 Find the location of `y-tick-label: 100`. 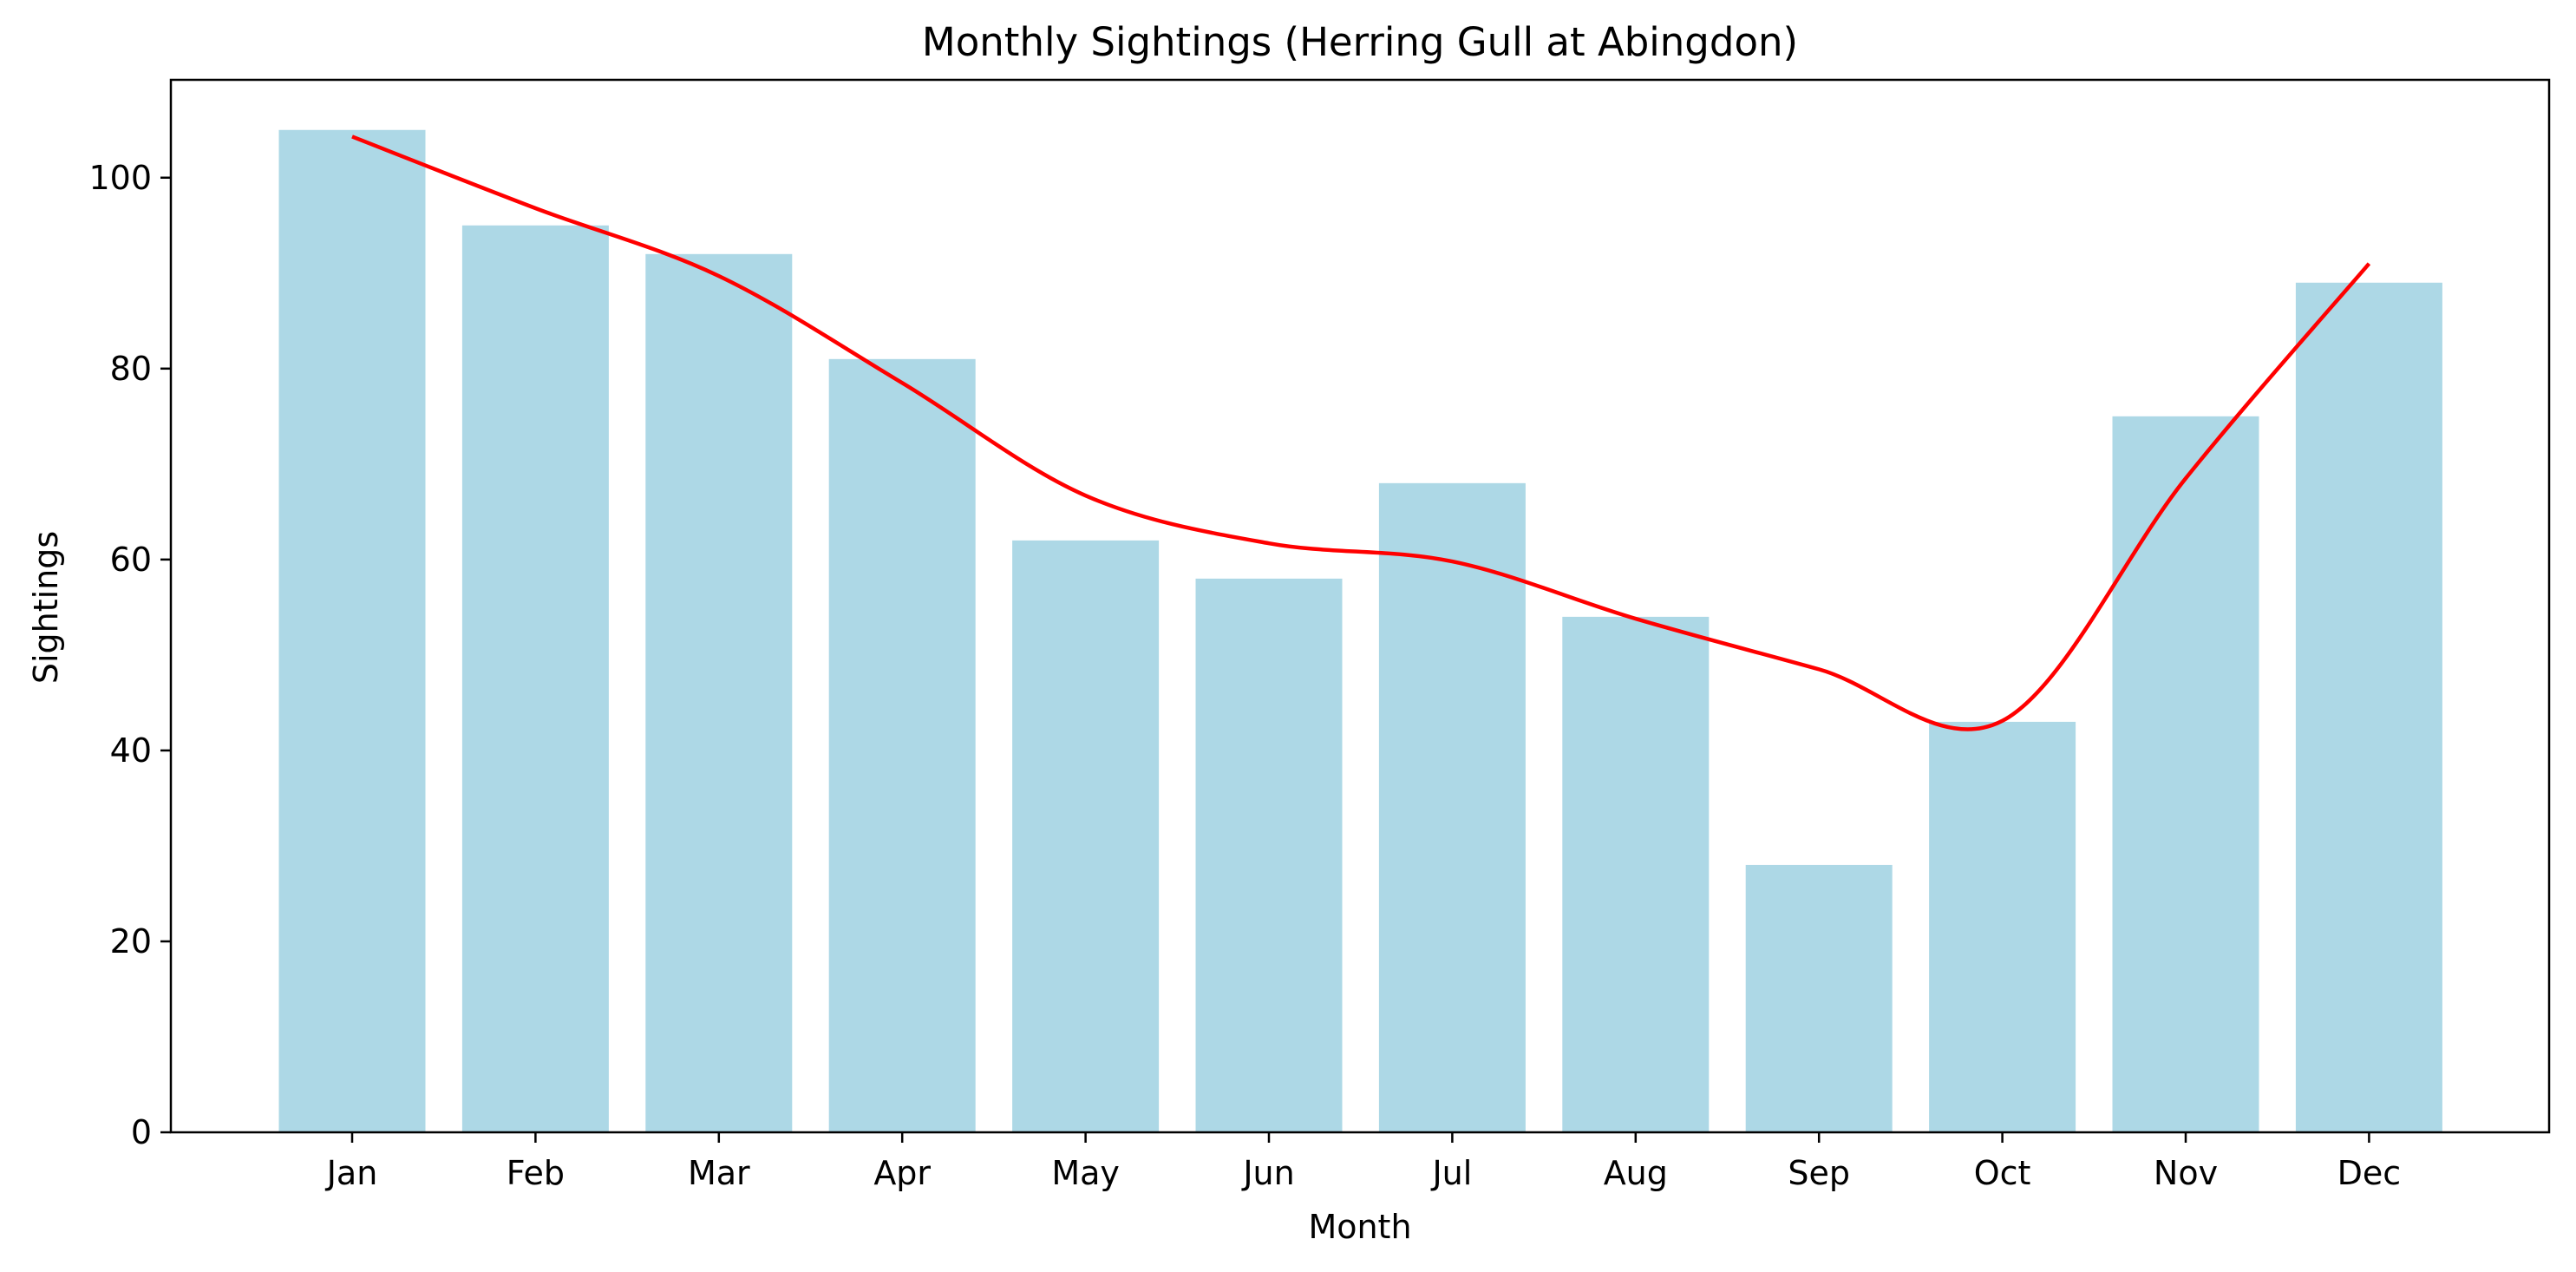

y-tick-label: 100 is located at coordinates (120, 178).